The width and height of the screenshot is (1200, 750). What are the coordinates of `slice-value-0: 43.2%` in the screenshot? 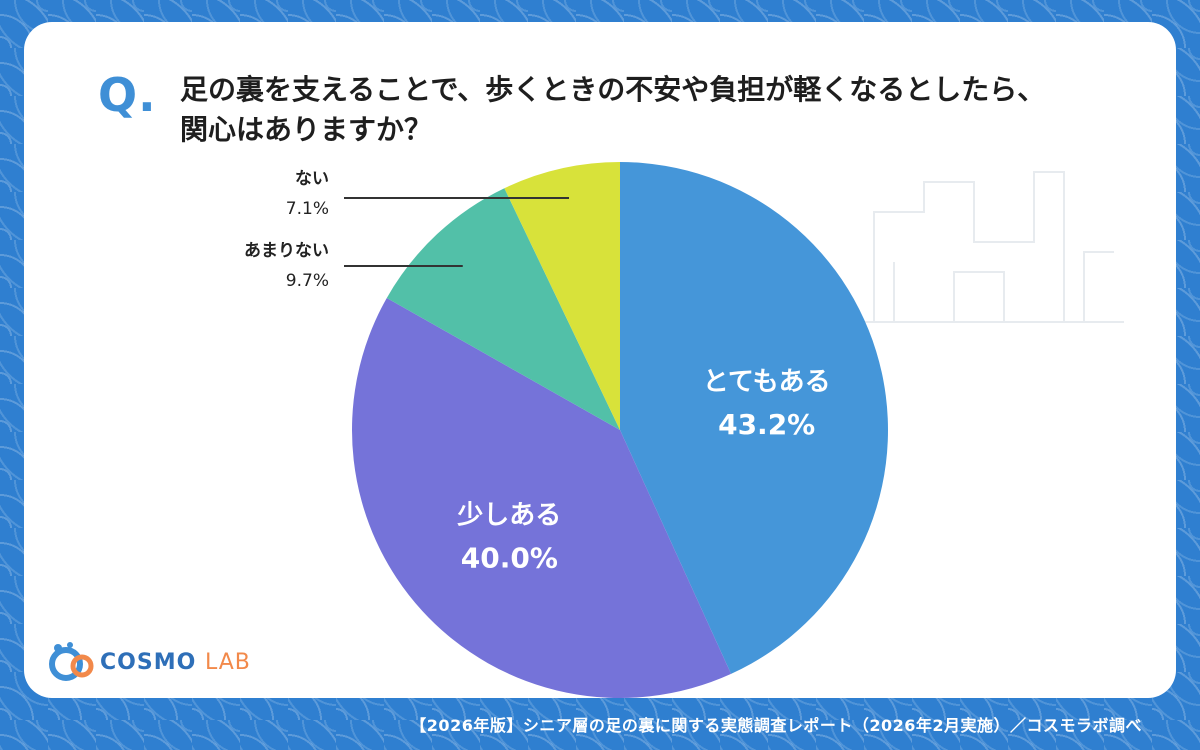 It's located at (766, 424).